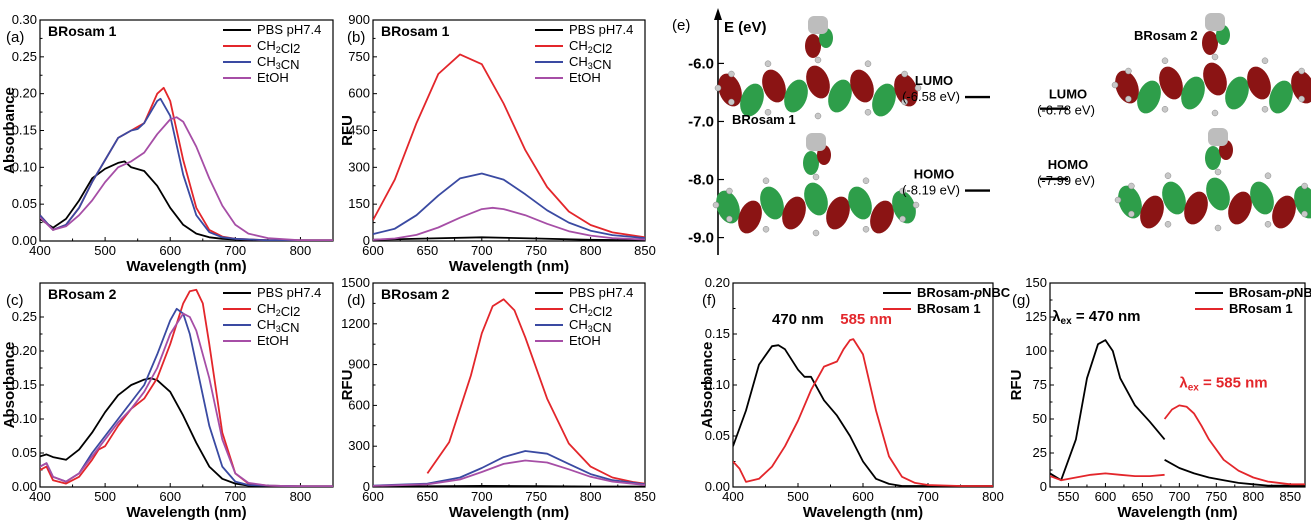 This screenshot has height=522, width=1311. I want to click on panel-label: (a), so click(15, 37).